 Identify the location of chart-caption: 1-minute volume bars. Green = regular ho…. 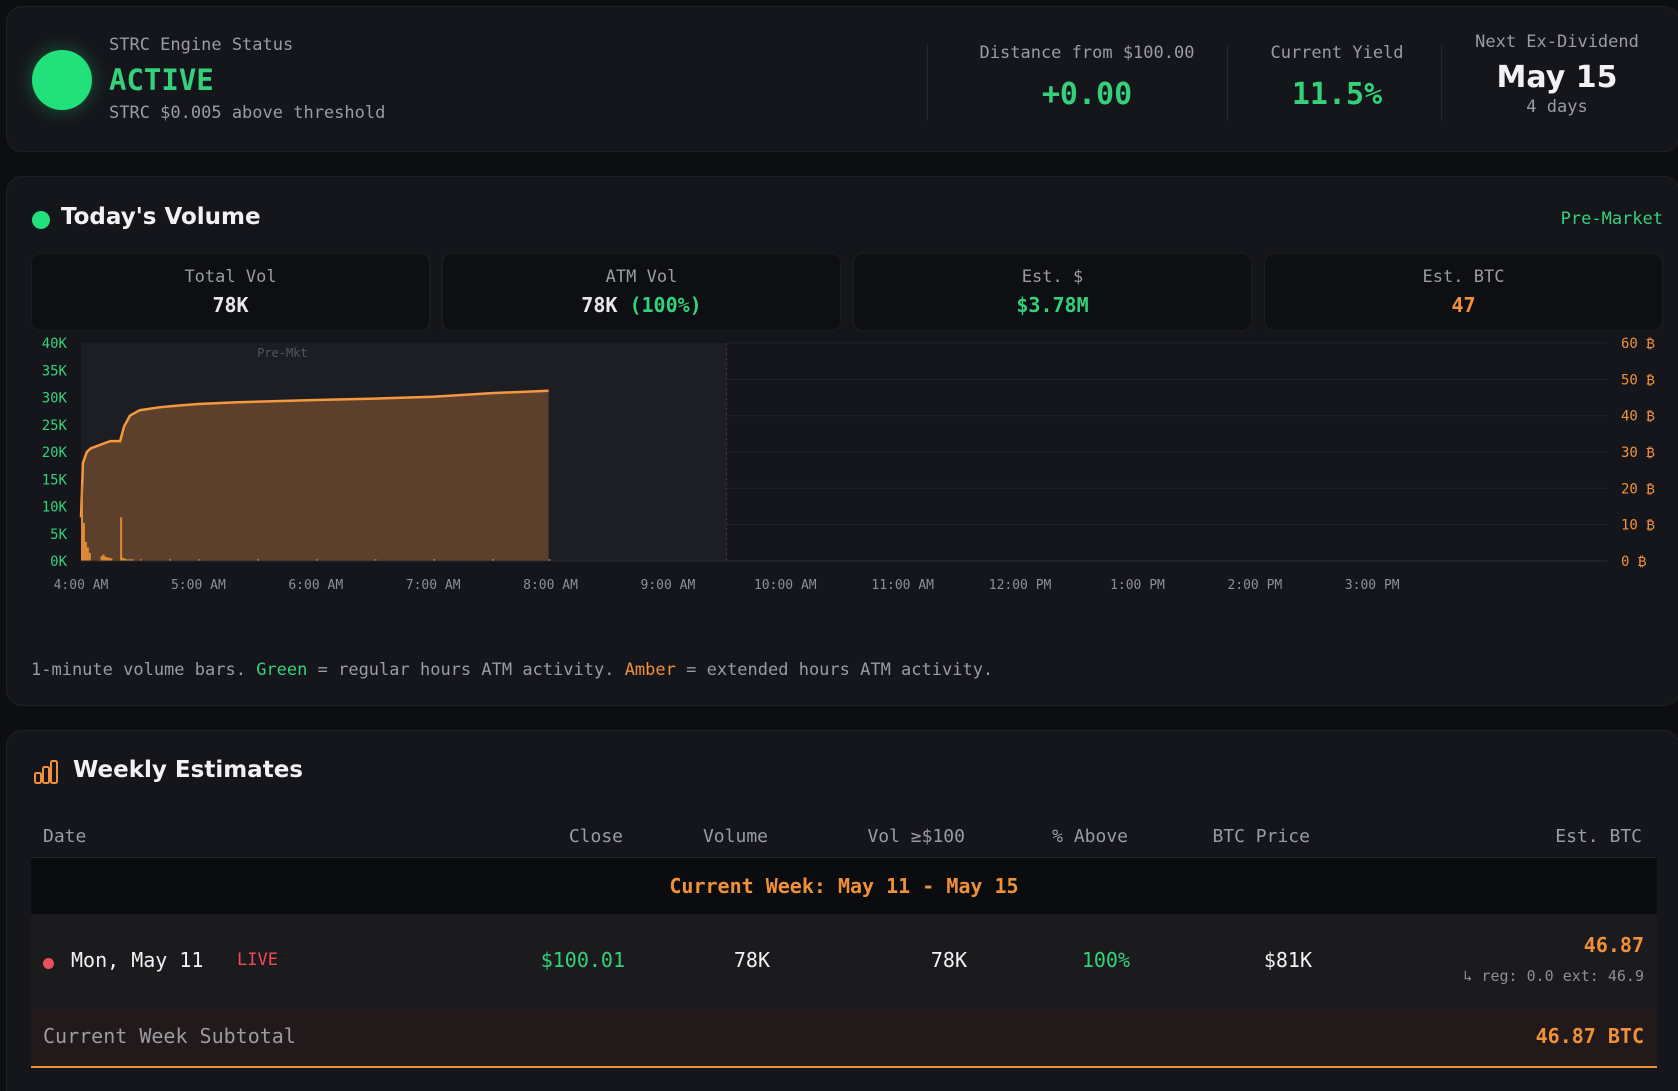
(512, 670).